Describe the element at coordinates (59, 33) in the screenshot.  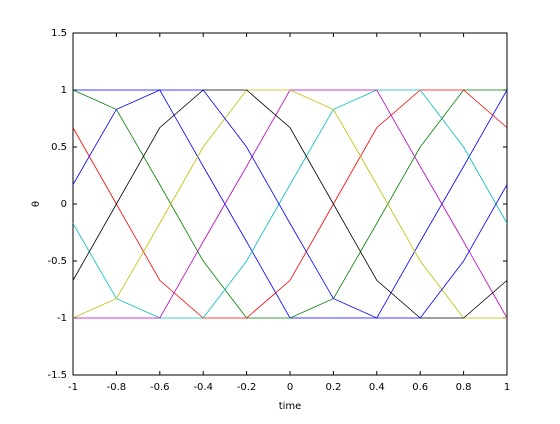
I see `y-tick-label: 1.5` at that location.